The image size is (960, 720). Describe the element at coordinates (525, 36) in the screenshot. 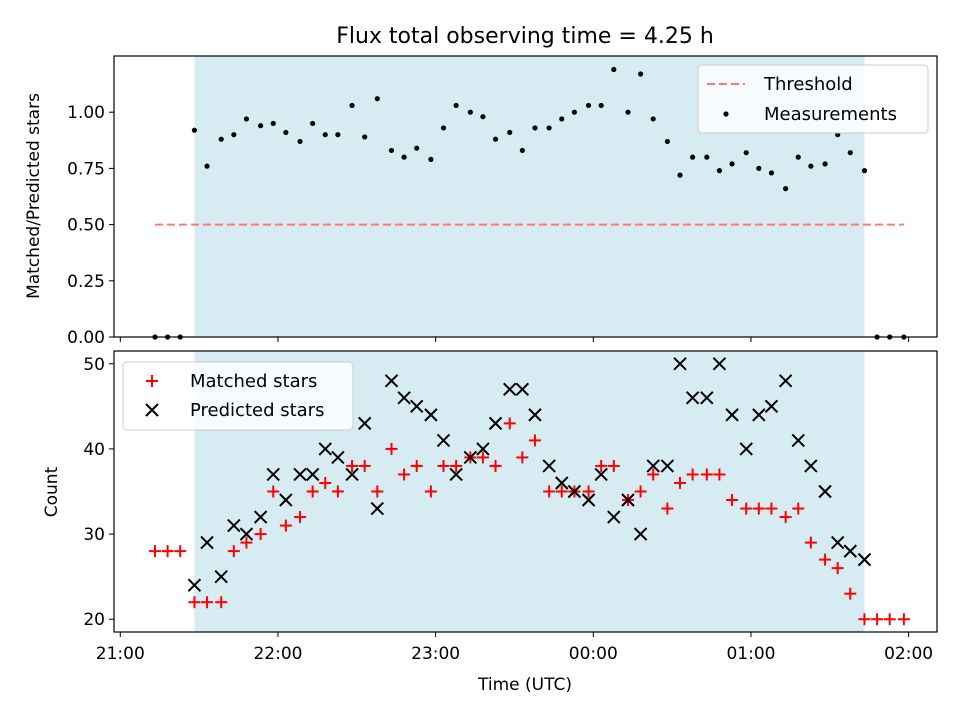

I see `chart-title: Flux total observing time = 4.25 h` at that location.